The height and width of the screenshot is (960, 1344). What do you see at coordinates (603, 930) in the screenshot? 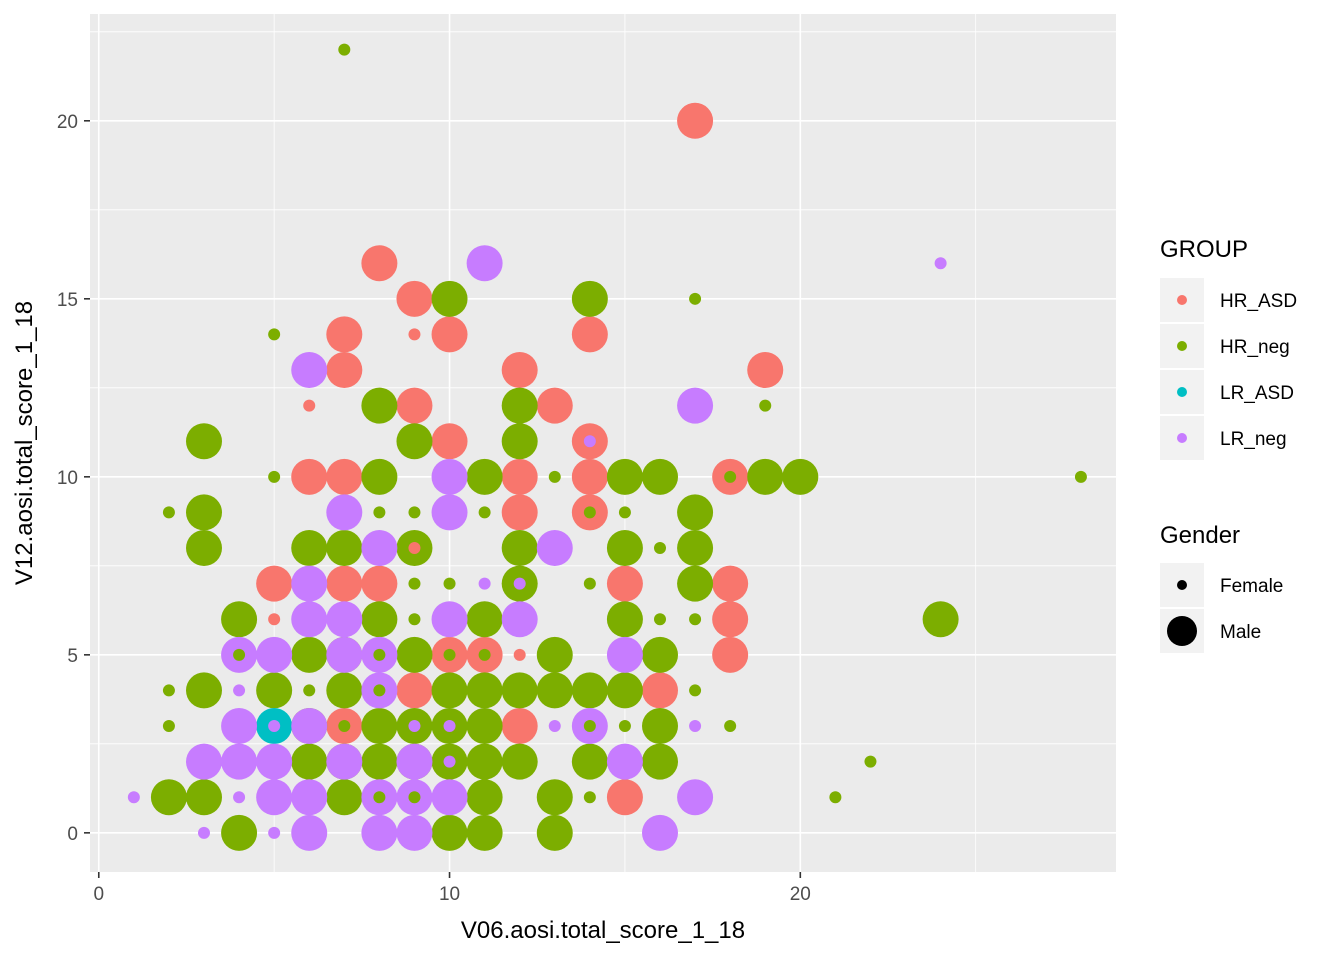
I see `x-axis-title: V06.aosi.total_score_1_18` at bounding box center [603, 930].